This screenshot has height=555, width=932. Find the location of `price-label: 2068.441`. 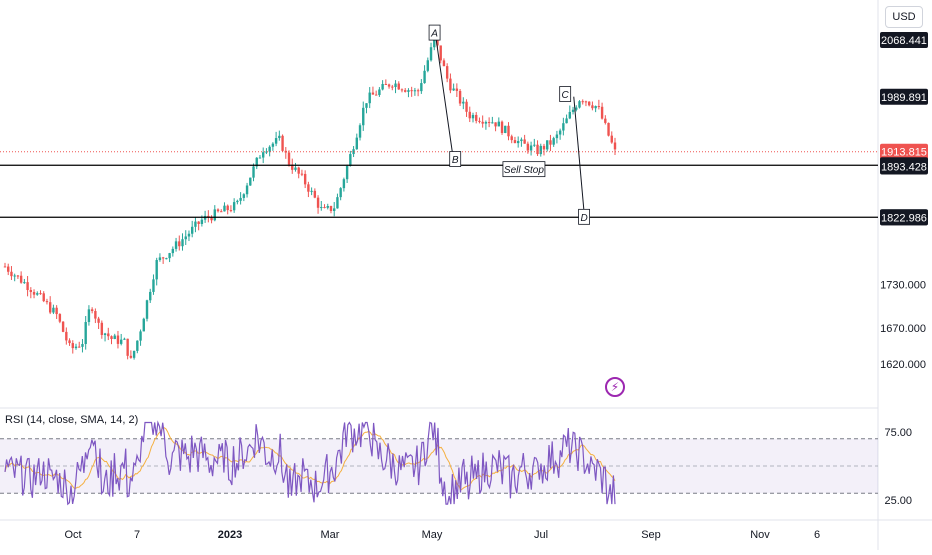

price-label: 2068.441 is located at coordinates (904, 41).